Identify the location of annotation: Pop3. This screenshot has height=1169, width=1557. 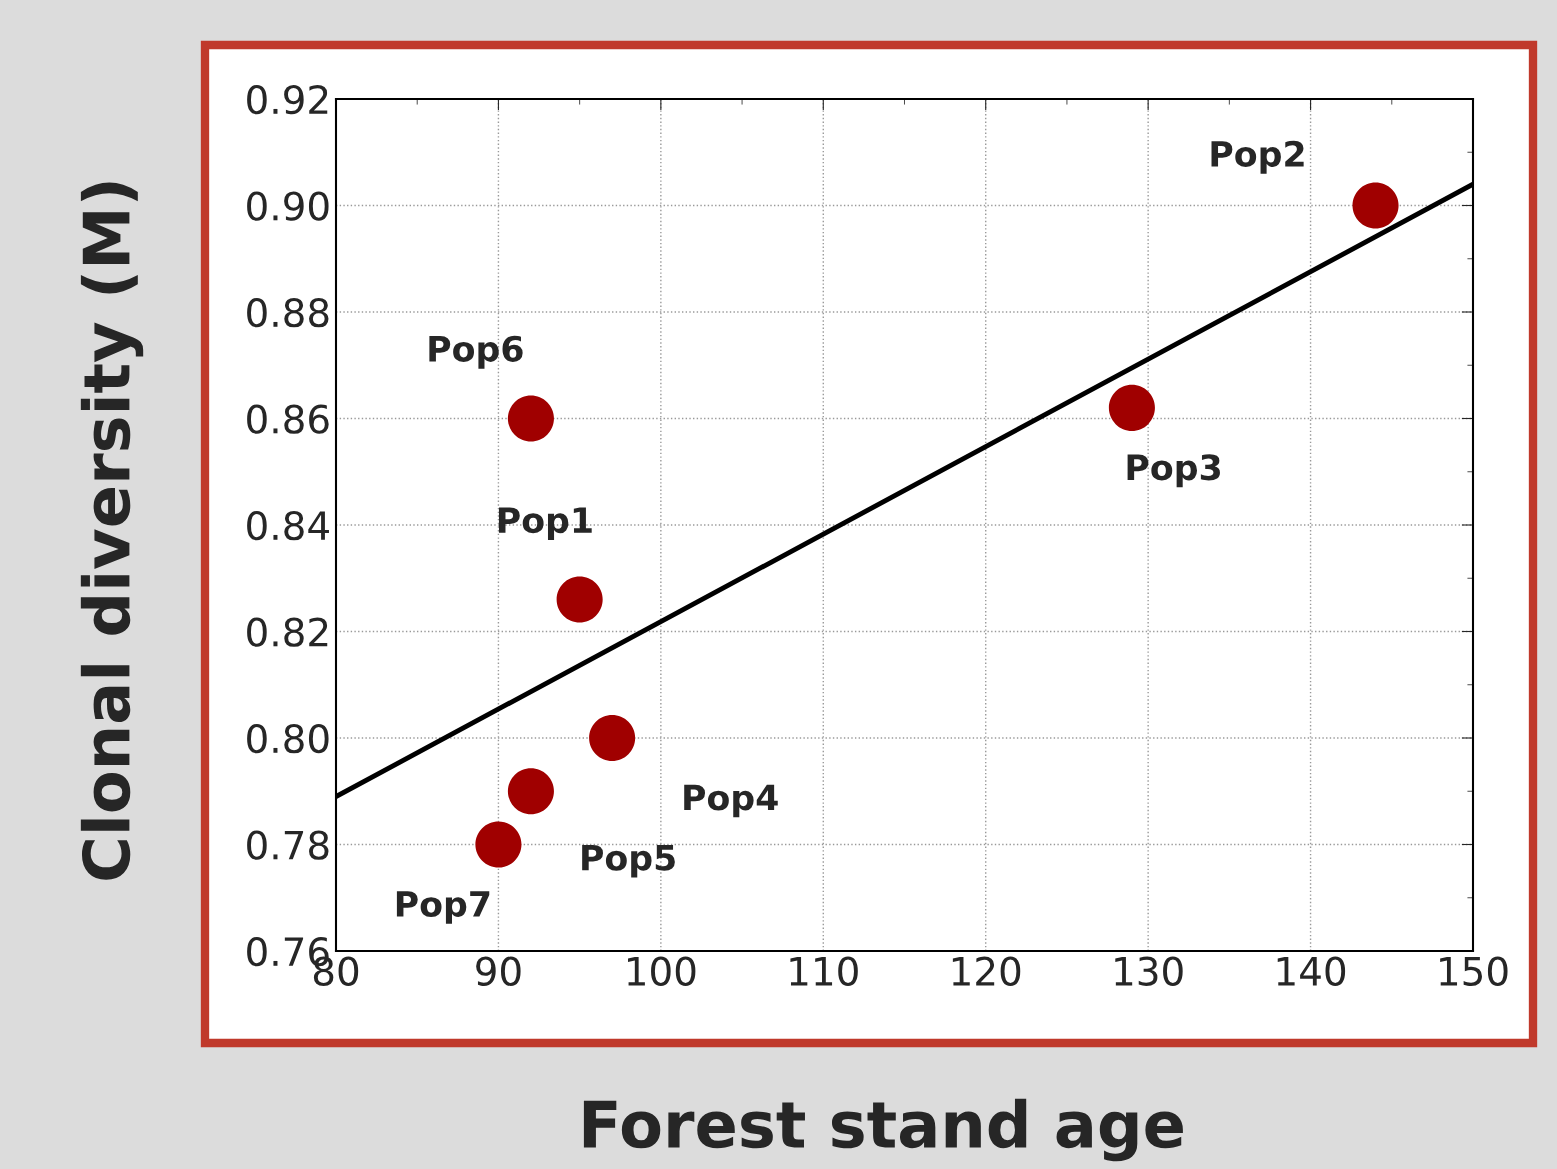
(1173, 471).